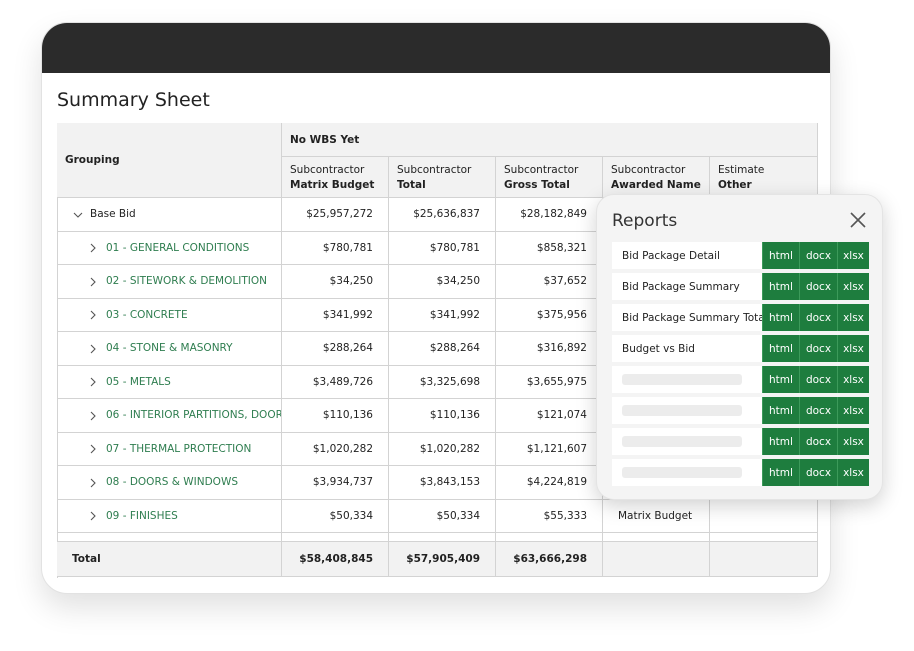 This screenshot has width=914, height=651. Describe the element at coordinates (169, 516) in the screenshot. I see `row-label: 09 - FINISHES` at that location.